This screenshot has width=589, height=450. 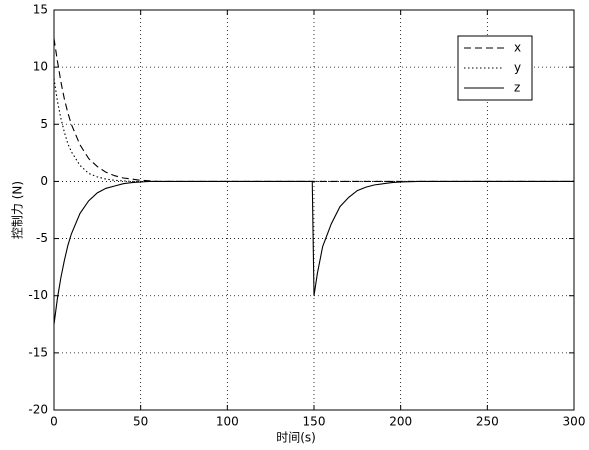 I want to click on y-tick-label: -20, so click(x=38, y=410).